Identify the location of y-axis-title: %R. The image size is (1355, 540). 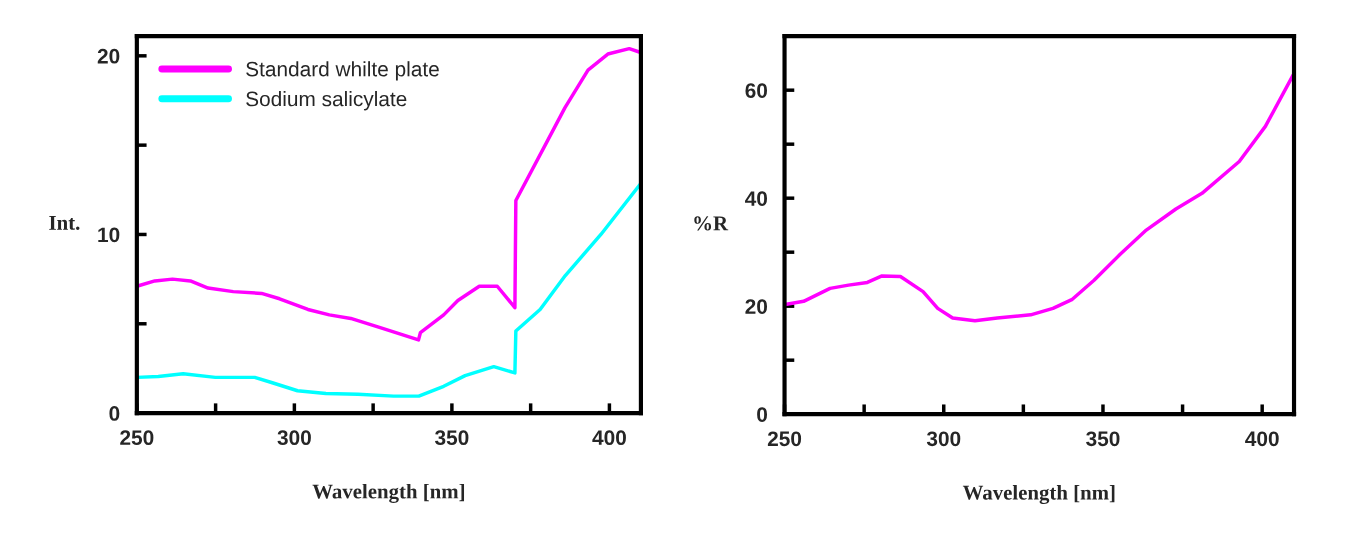
(711, 223).